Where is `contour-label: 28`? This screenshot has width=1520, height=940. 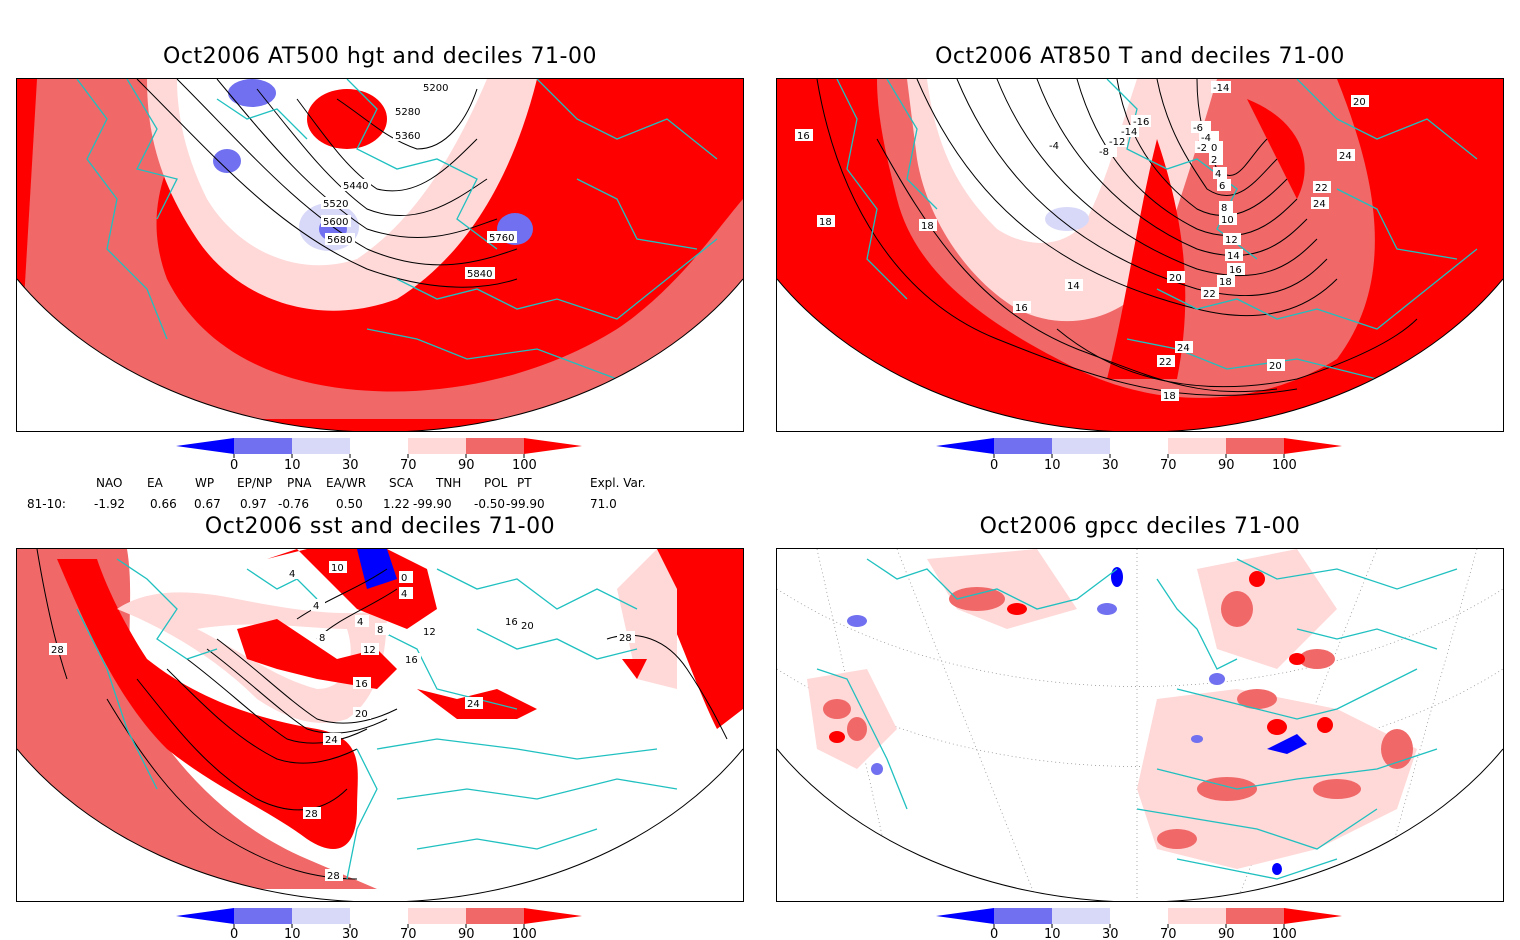 contour-label: 28 is located at coordinates (311, 814).